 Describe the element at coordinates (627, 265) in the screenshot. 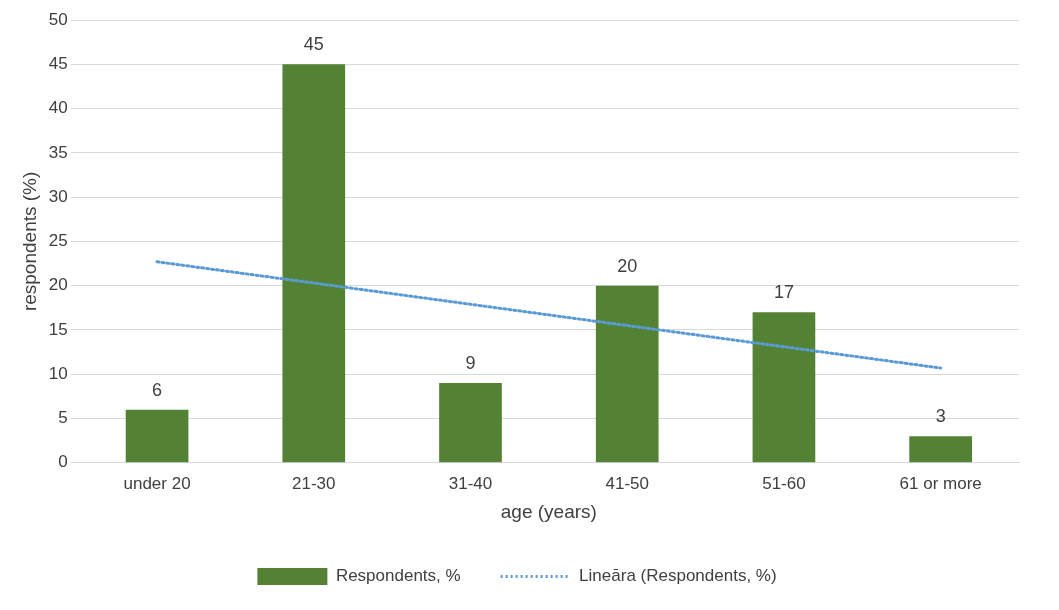

I see `data-label: 20` at that location.